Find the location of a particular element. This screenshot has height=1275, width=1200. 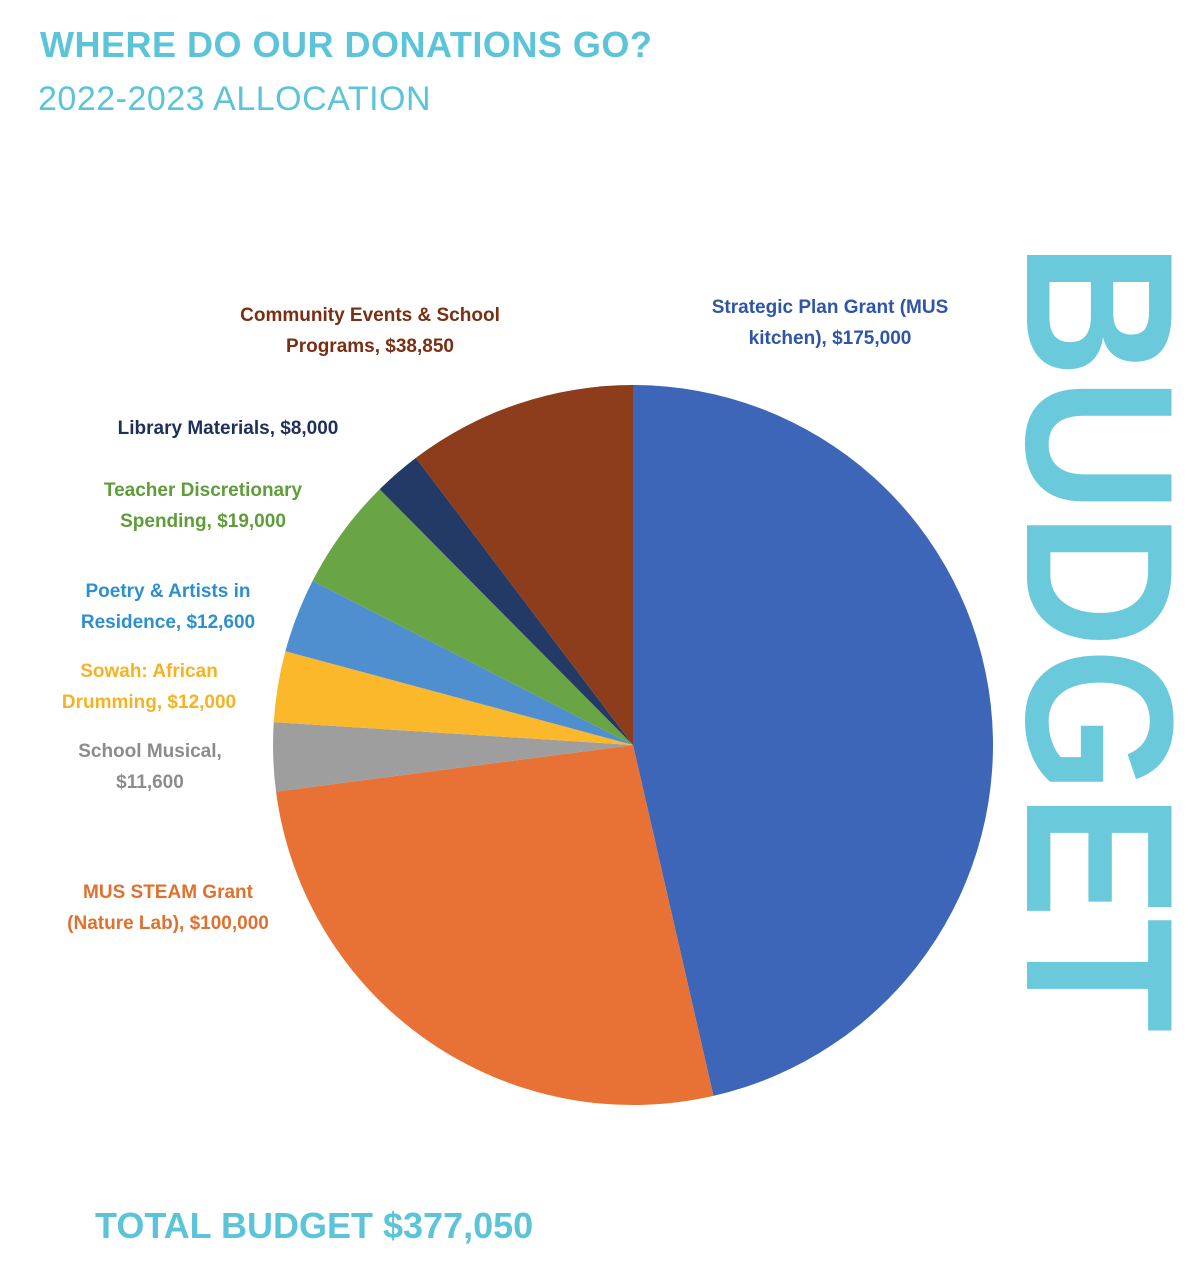

total-budget: TOTAL BUDGET $377,050 is located at coordinates (314, 1225).